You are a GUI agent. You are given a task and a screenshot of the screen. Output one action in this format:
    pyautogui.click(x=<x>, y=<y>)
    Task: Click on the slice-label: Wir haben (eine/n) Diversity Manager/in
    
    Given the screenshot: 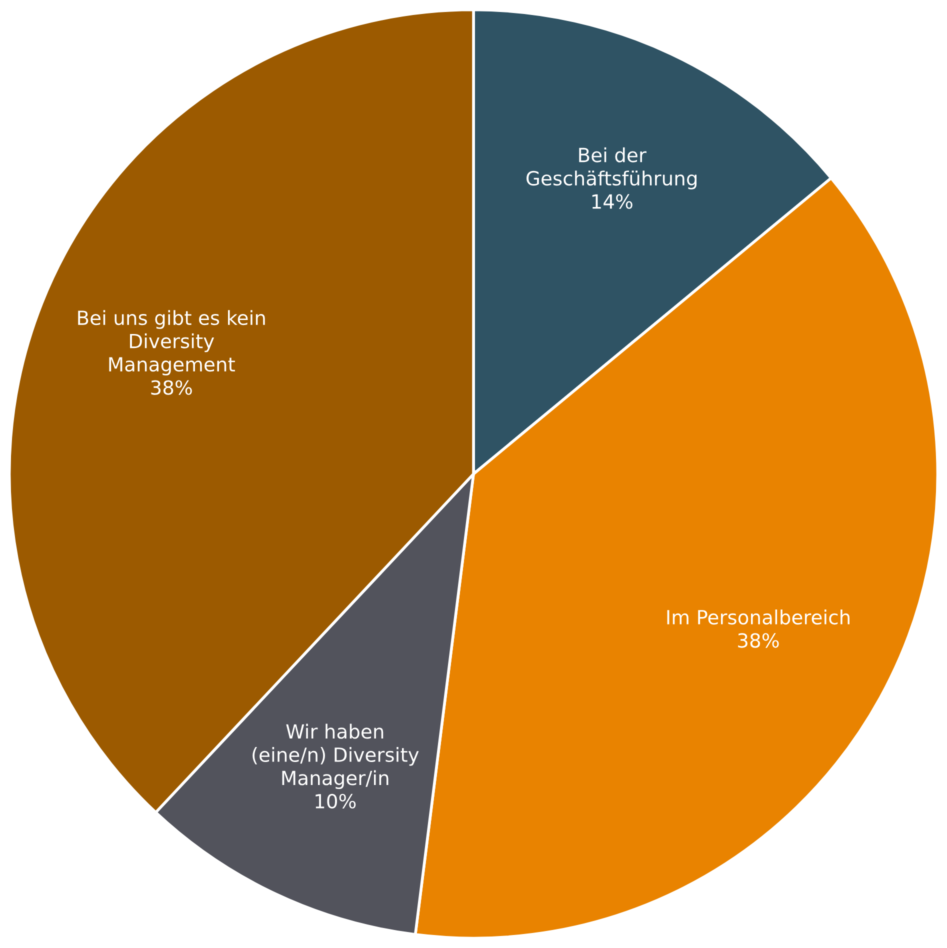 What is the action you would take?
    pyautogui.click(x=335, y=757)
    